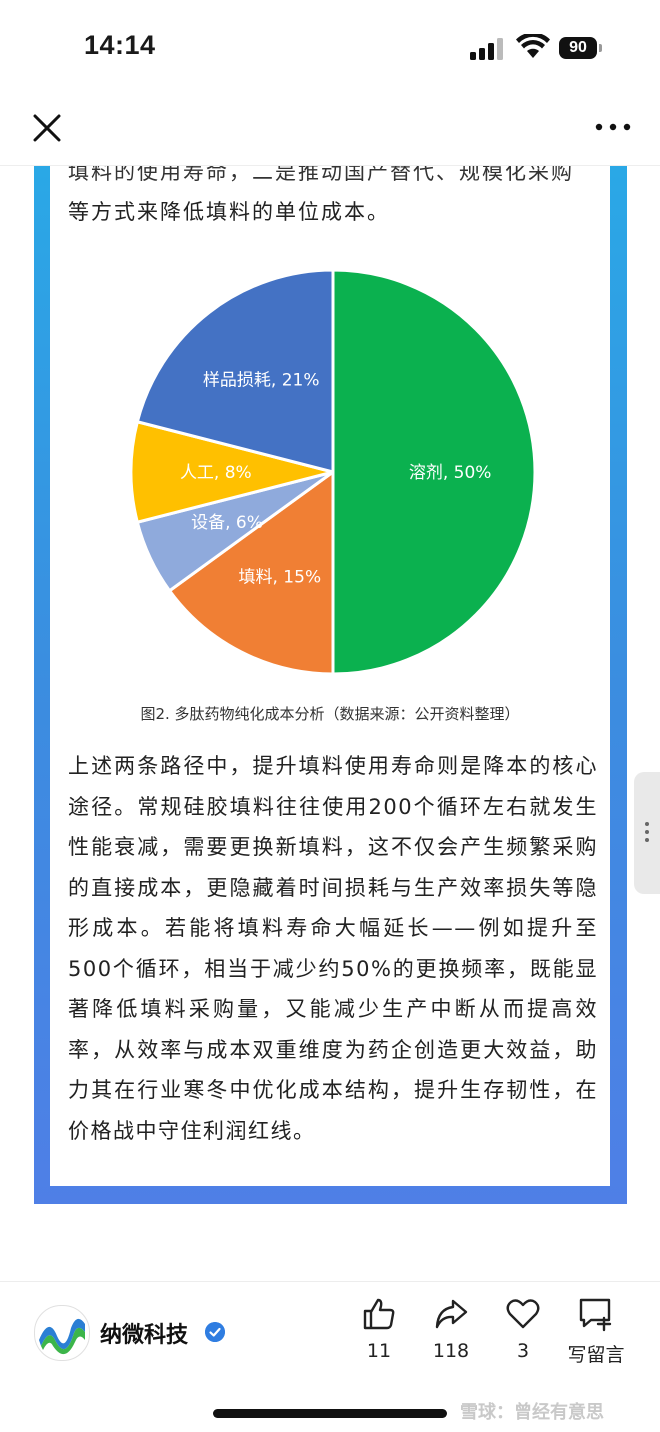  I want to click on favorite-button: 3, so click(523, 1329).